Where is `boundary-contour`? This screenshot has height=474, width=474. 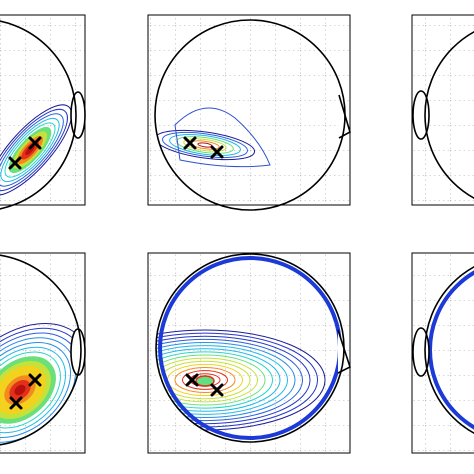
boundary-contour is located at coordinates (451, 350).